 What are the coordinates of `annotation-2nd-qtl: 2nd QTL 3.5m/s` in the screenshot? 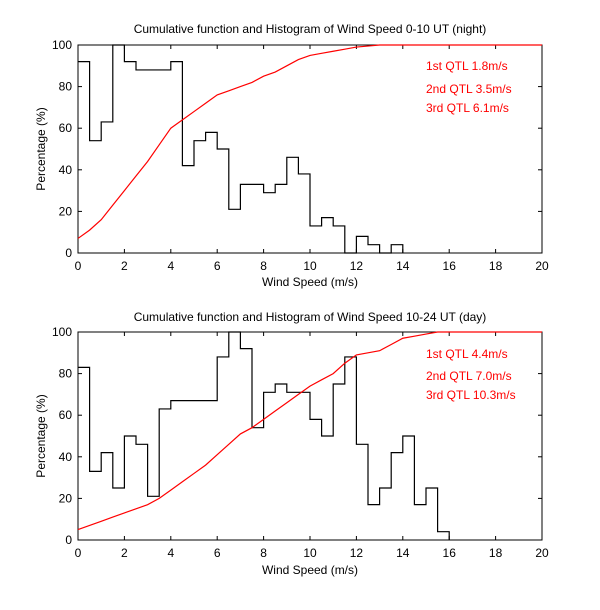 It's located at (469, 89).